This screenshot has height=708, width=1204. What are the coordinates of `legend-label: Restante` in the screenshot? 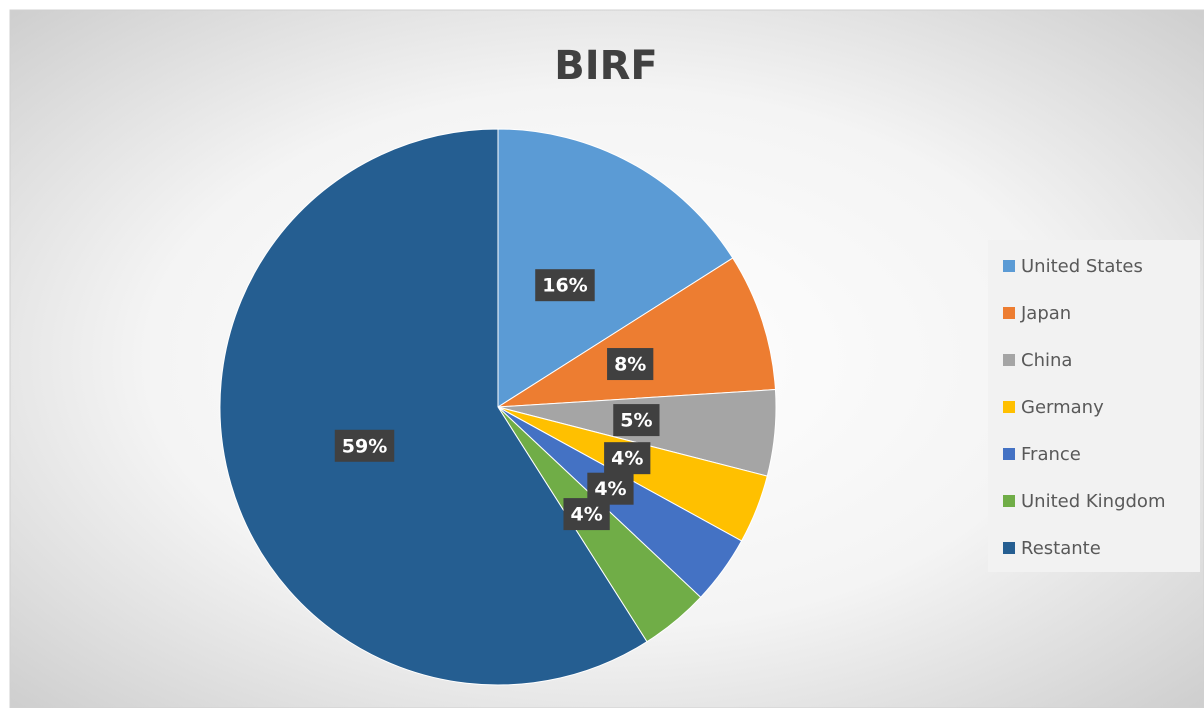 It's located at (1061, 548).